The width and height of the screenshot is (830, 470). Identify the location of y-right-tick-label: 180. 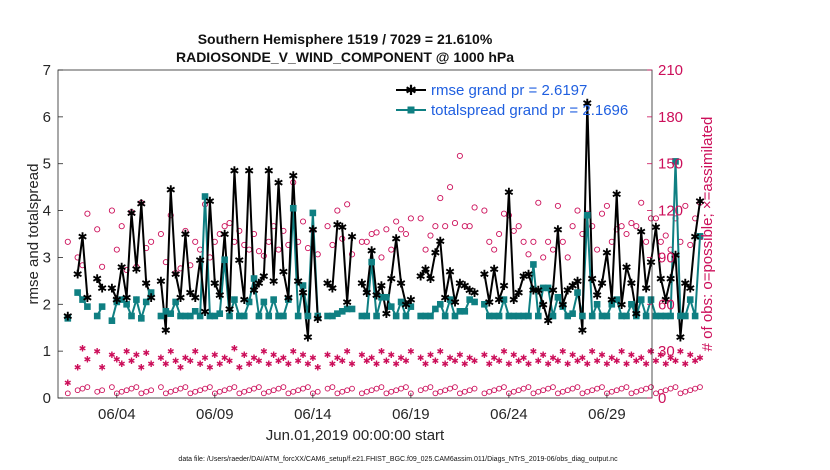
(670, 117).